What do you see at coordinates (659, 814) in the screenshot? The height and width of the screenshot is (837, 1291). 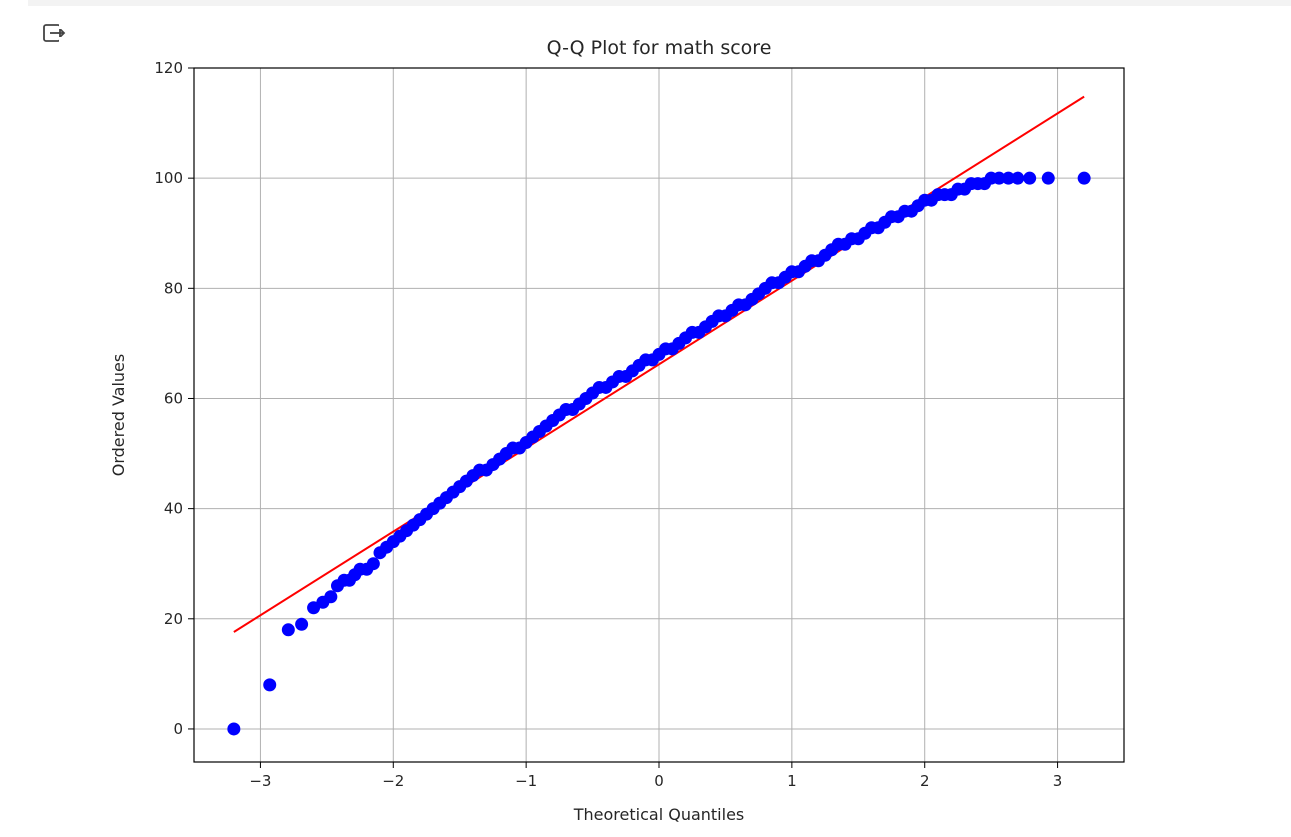 I see `x-axis-label: Theoretical Quantiles` at bounding box center [659, 814].